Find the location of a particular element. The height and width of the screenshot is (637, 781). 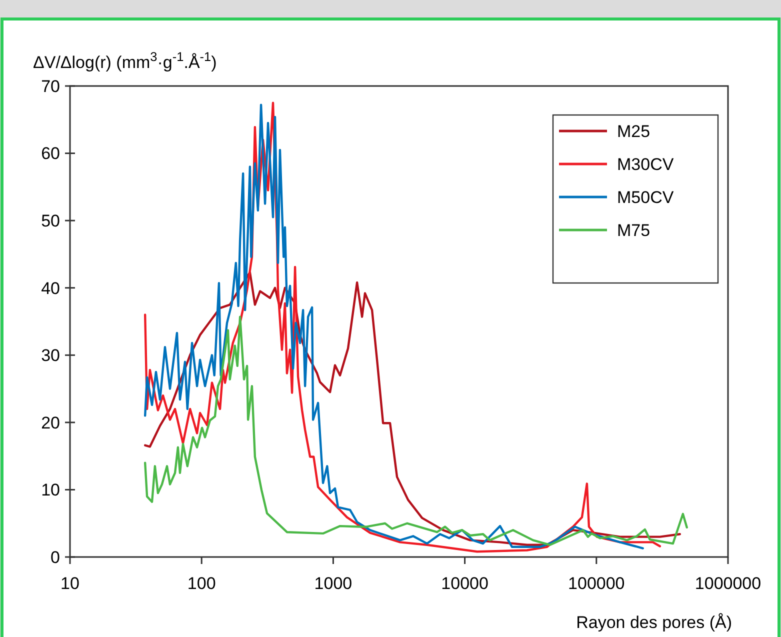

y-tick-label: 30 is located at coordinates (50, 356).